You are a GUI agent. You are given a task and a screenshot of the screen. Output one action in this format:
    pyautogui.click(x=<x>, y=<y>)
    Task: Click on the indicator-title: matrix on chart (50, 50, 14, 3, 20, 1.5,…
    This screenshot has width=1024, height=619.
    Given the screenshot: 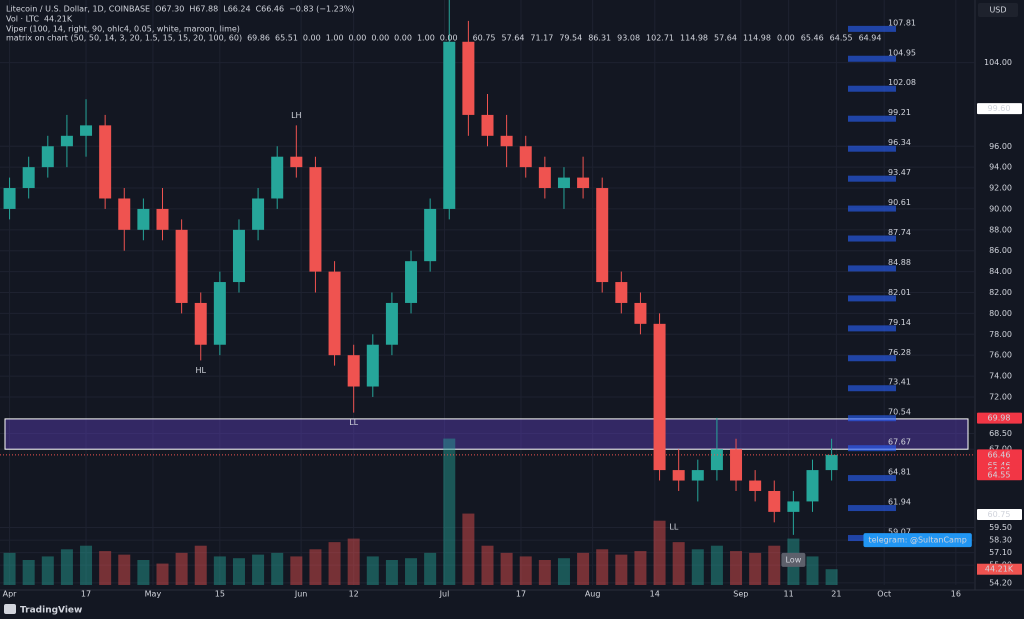 What is the action you would take?
    pyautogui.click(x=124, y=38)
    